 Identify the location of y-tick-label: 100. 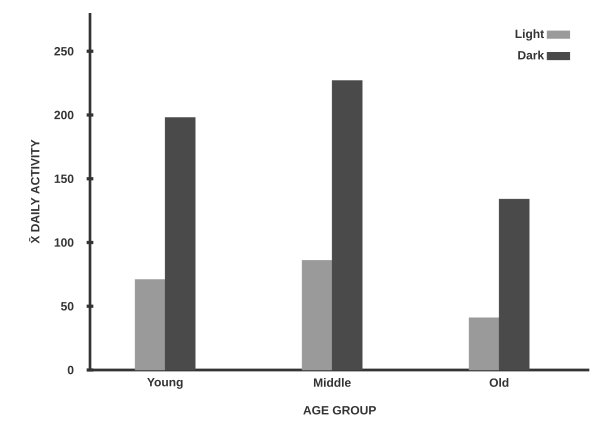
(64, 242).